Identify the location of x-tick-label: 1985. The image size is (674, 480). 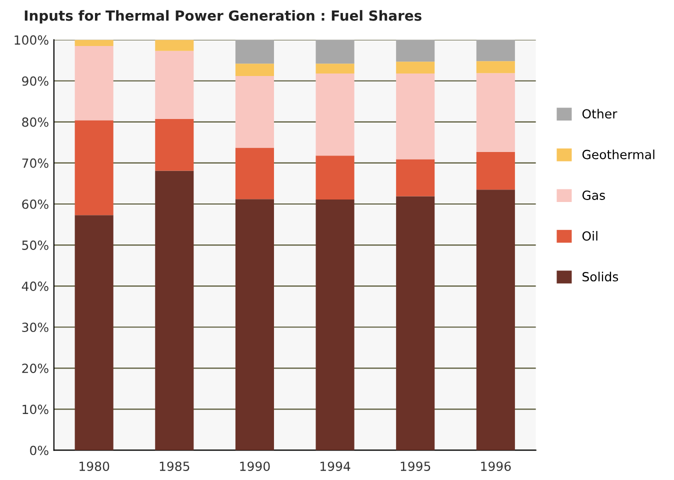
(175, 467).